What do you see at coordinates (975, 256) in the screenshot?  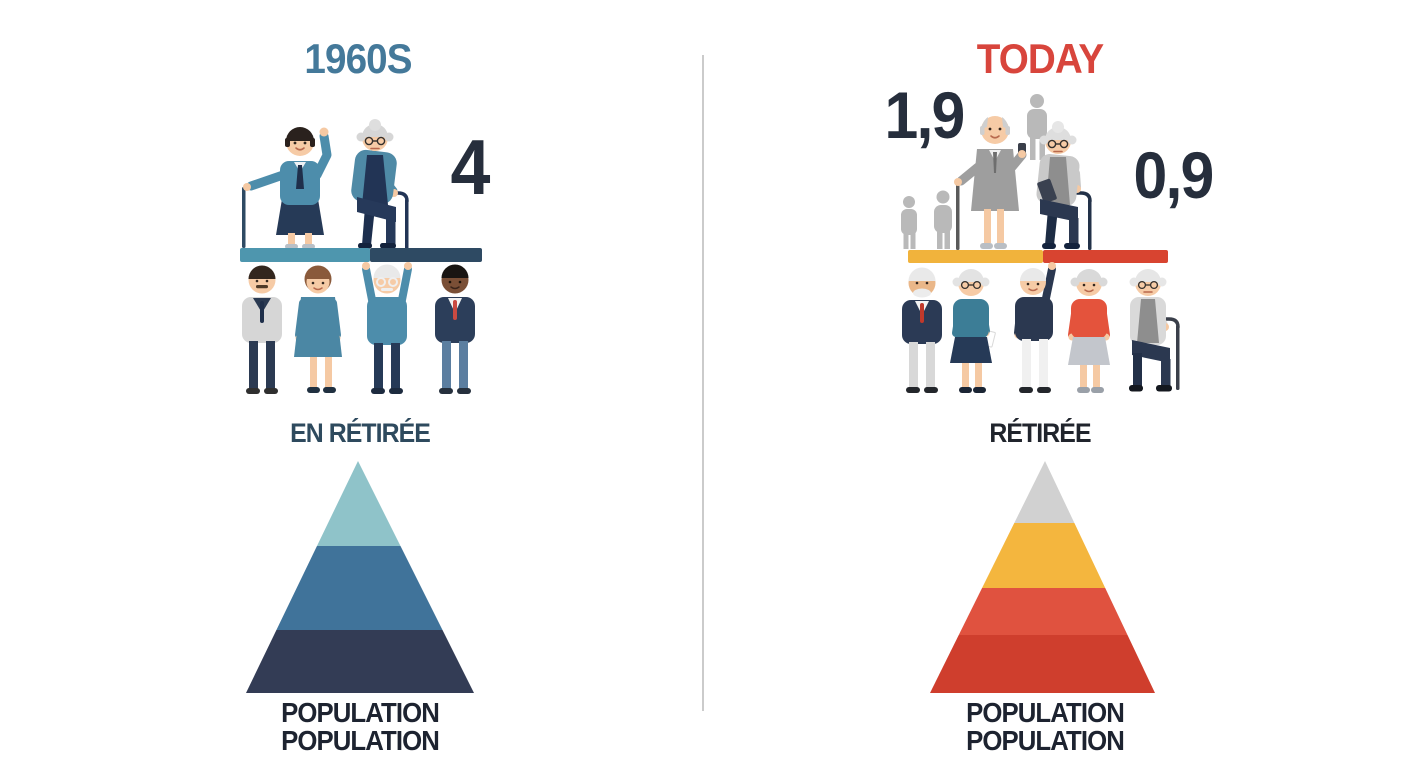 I see `beam-left-segment-today` at bounding box center [975, 256].